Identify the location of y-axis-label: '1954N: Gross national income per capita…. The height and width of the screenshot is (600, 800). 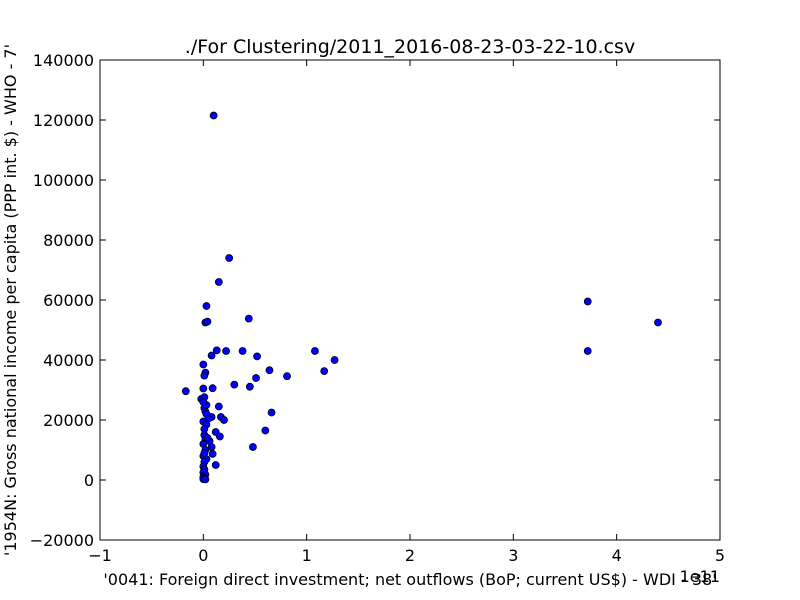
(10, 300).